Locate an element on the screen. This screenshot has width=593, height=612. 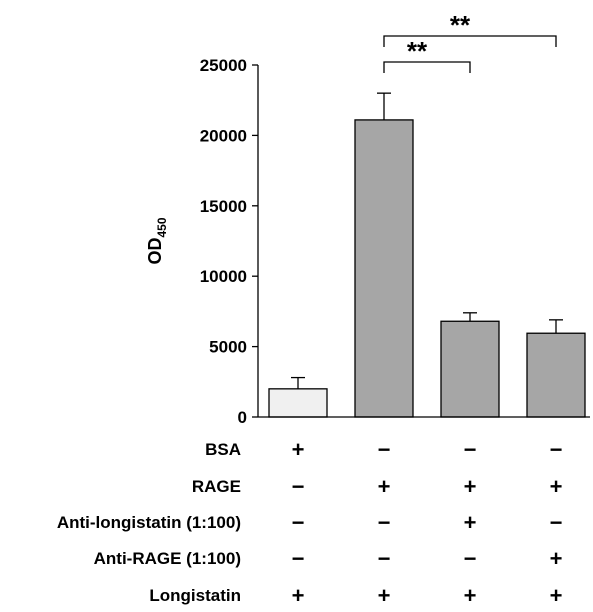
y-axis-label: OD450 is located at coordinates (157, 240).